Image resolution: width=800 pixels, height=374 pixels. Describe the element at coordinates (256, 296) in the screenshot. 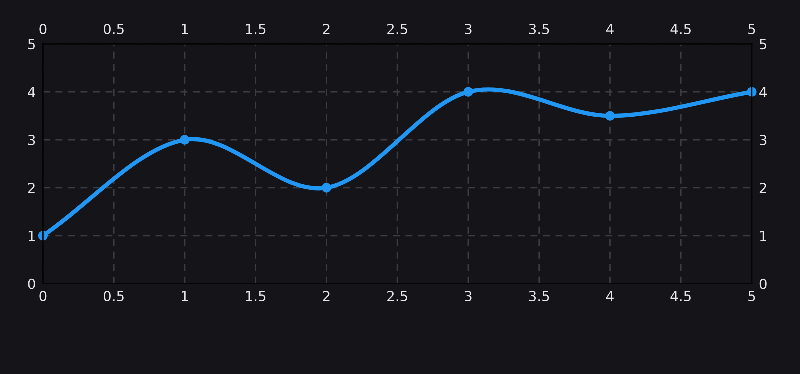

I see `x-tick-label: 1.5` at that location.